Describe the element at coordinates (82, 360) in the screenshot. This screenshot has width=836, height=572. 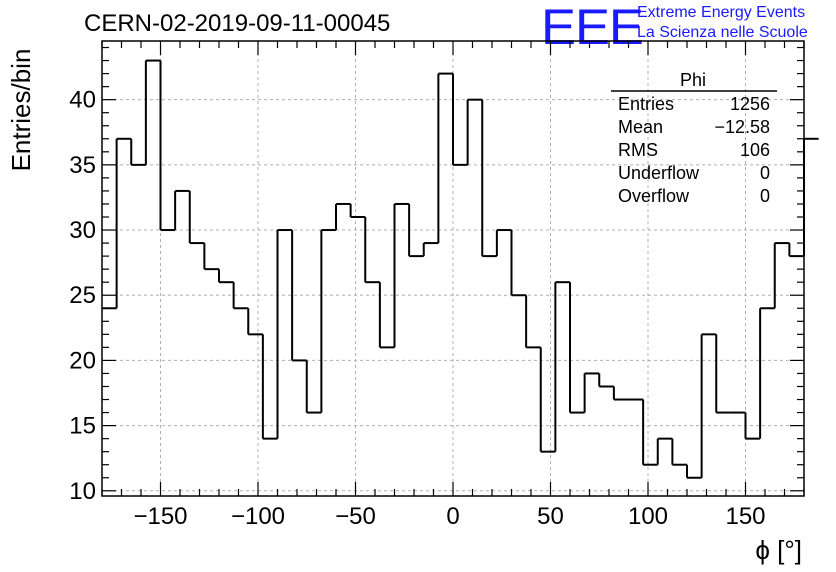
I see `y-tick-label: 20` at that location.